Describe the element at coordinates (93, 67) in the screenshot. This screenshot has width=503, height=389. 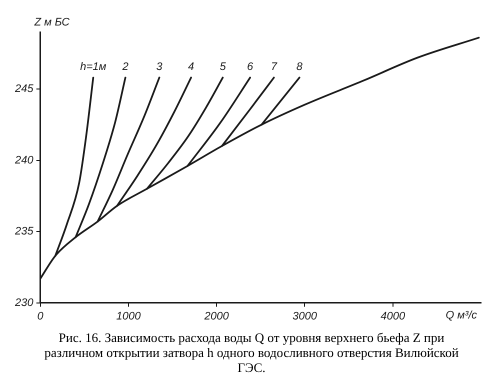
I see `series-label: h=1м` at that location.